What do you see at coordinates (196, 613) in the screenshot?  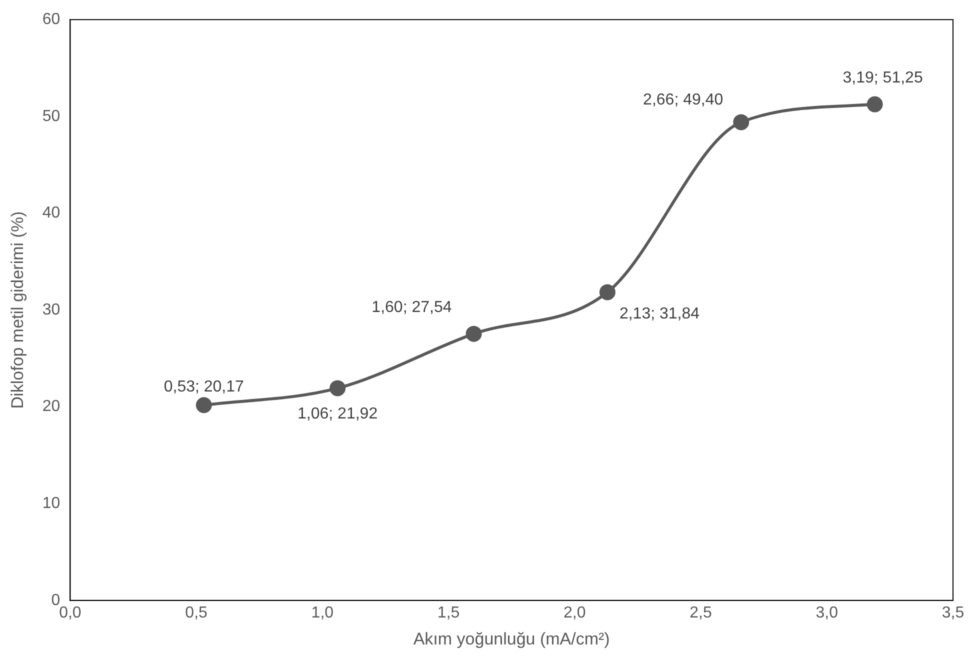 I see `x-tick-label: 0,5` at bounding box center [196, 613].